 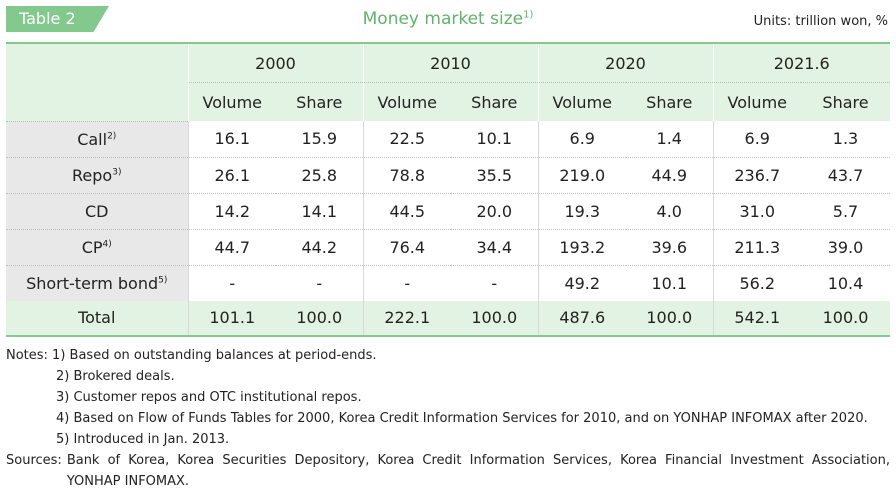 I want to click on share-cell: 14.1, so click(x=319, y=211).